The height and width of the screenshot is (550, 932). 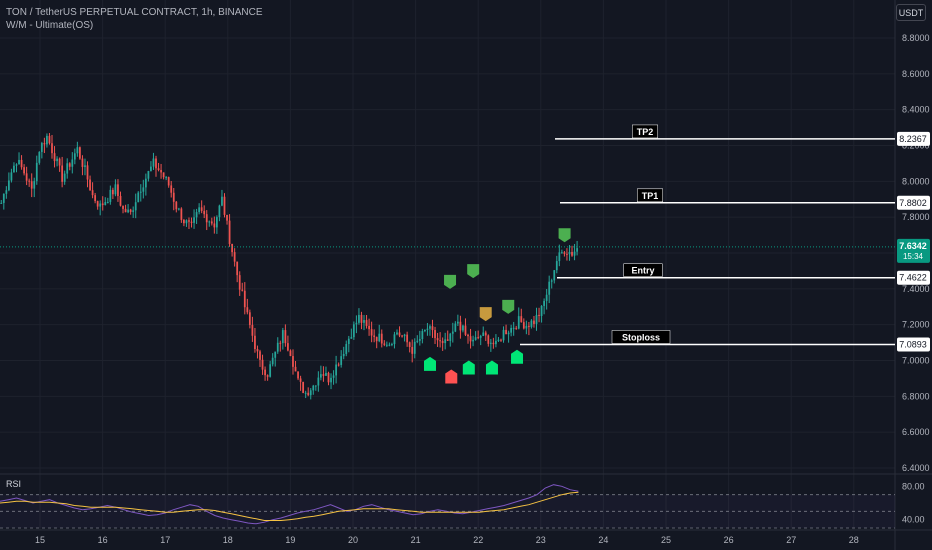 What do you see at coordinates (103, 540) in the screenshot?
I see `time-tick-label: 16` at bounding box center [103, 540].